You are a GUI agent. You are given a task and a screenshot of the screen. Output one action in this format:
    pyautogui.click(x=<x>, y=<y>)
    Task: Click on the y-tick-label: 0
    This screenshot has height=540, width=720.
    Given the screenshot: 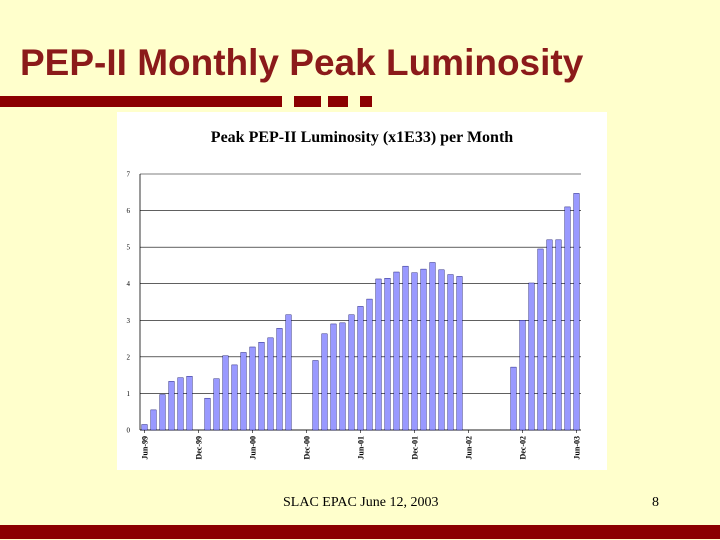 What is the action you would take?
    pyautogui.click(x=129, y=431)
    